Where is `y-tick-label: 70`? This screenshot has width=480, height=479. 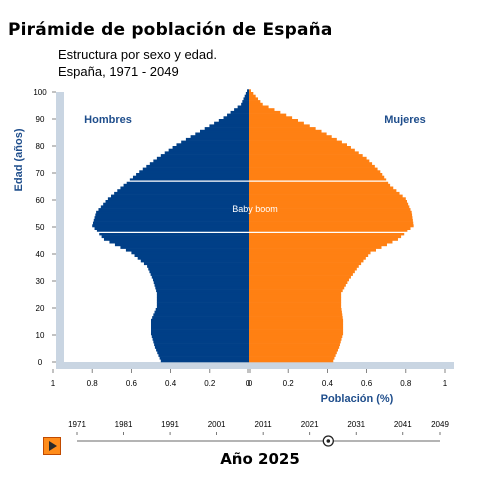
y-tick-label: 70 is located at coordinates (40, 173).